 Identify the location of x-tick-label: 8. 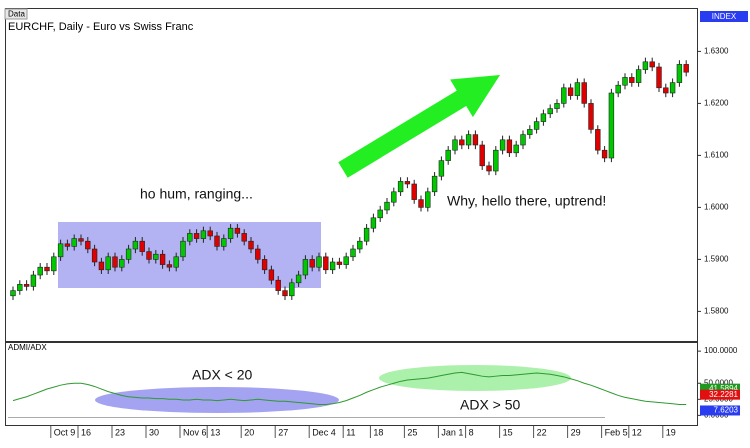
(471, 432).